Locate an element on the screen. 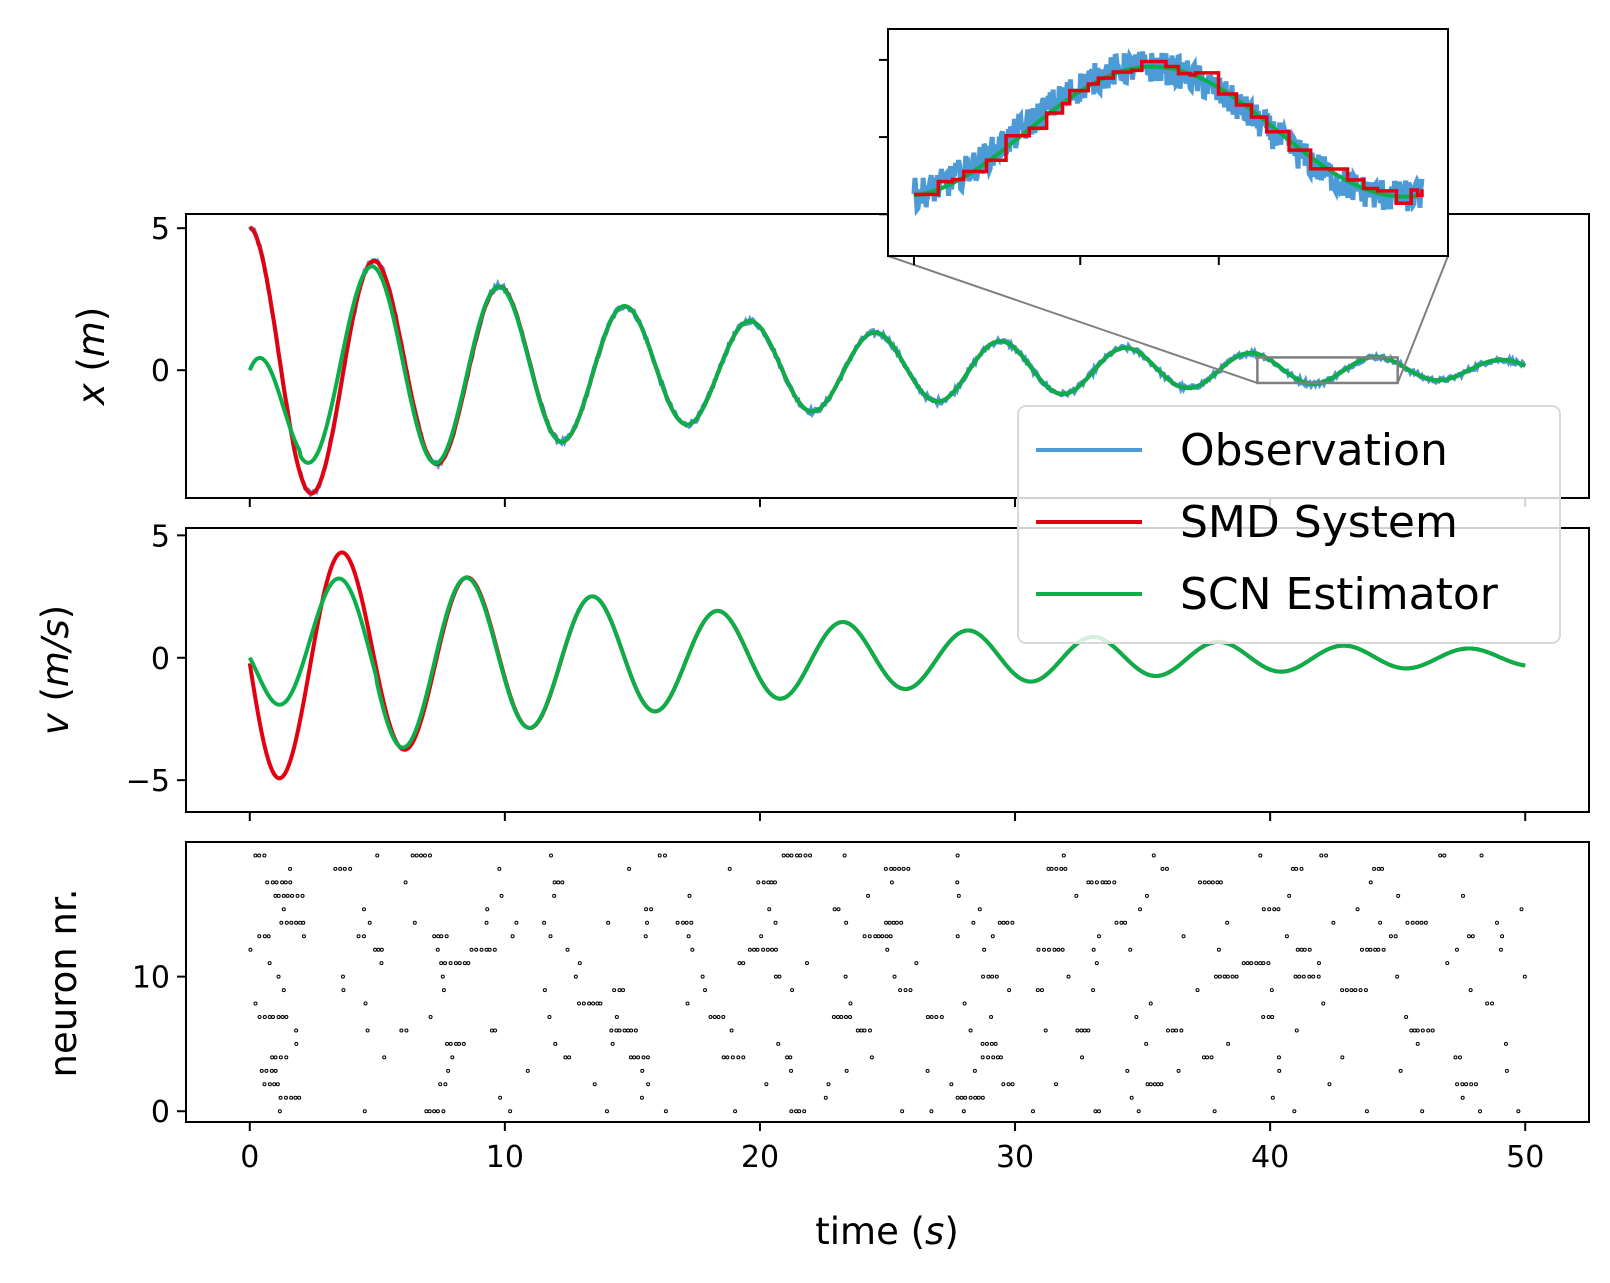  velocity-series is located at coordinates (886, 665).